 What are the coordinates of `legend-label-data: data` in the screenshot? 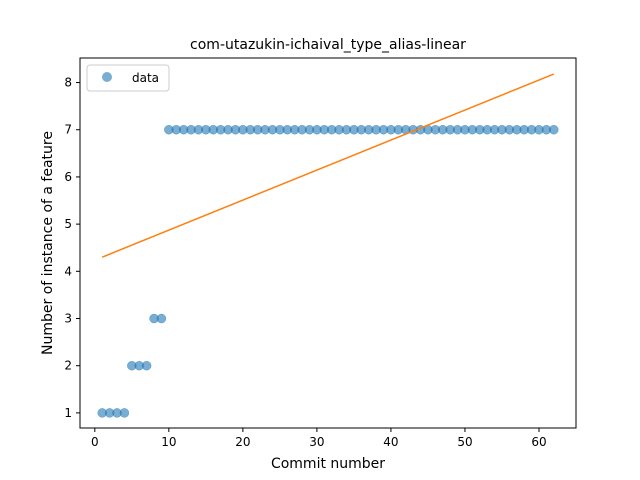 It's located at (145, 78).